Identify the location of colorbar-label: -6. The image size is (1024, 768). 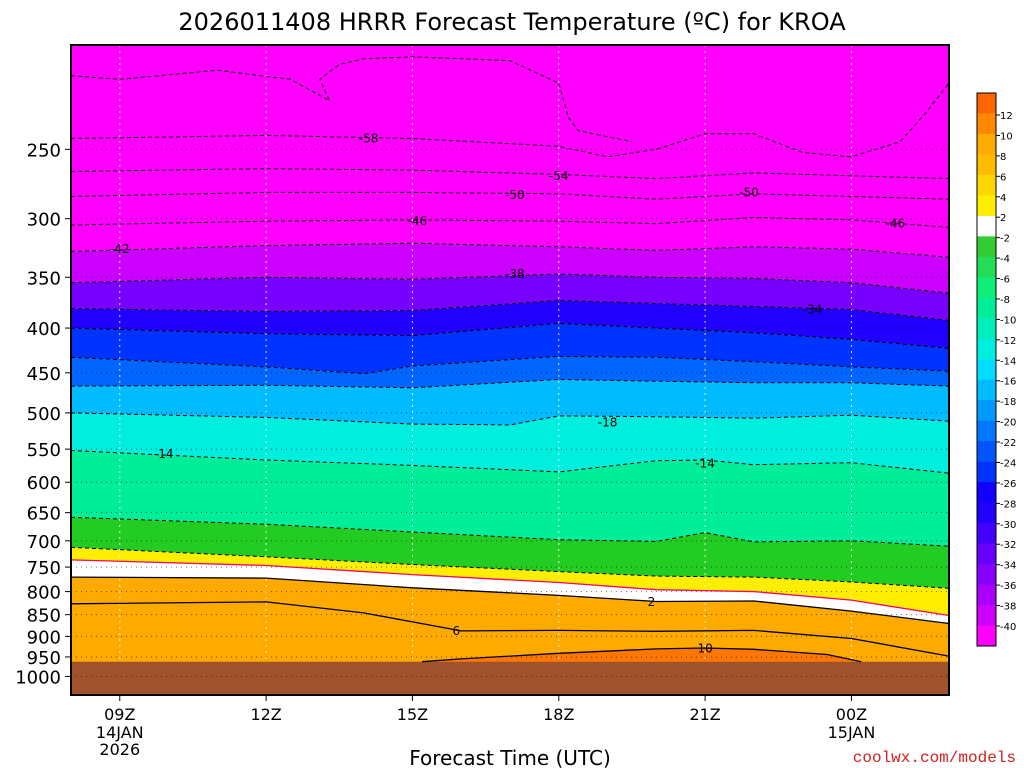
(1005, 280).